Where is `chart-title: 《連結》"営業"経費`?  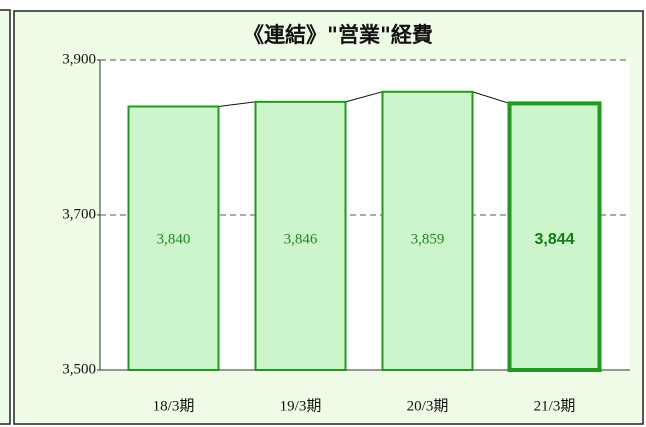
chart-title: 《連結》"営業"経費 is located at coordinates (338, 35).